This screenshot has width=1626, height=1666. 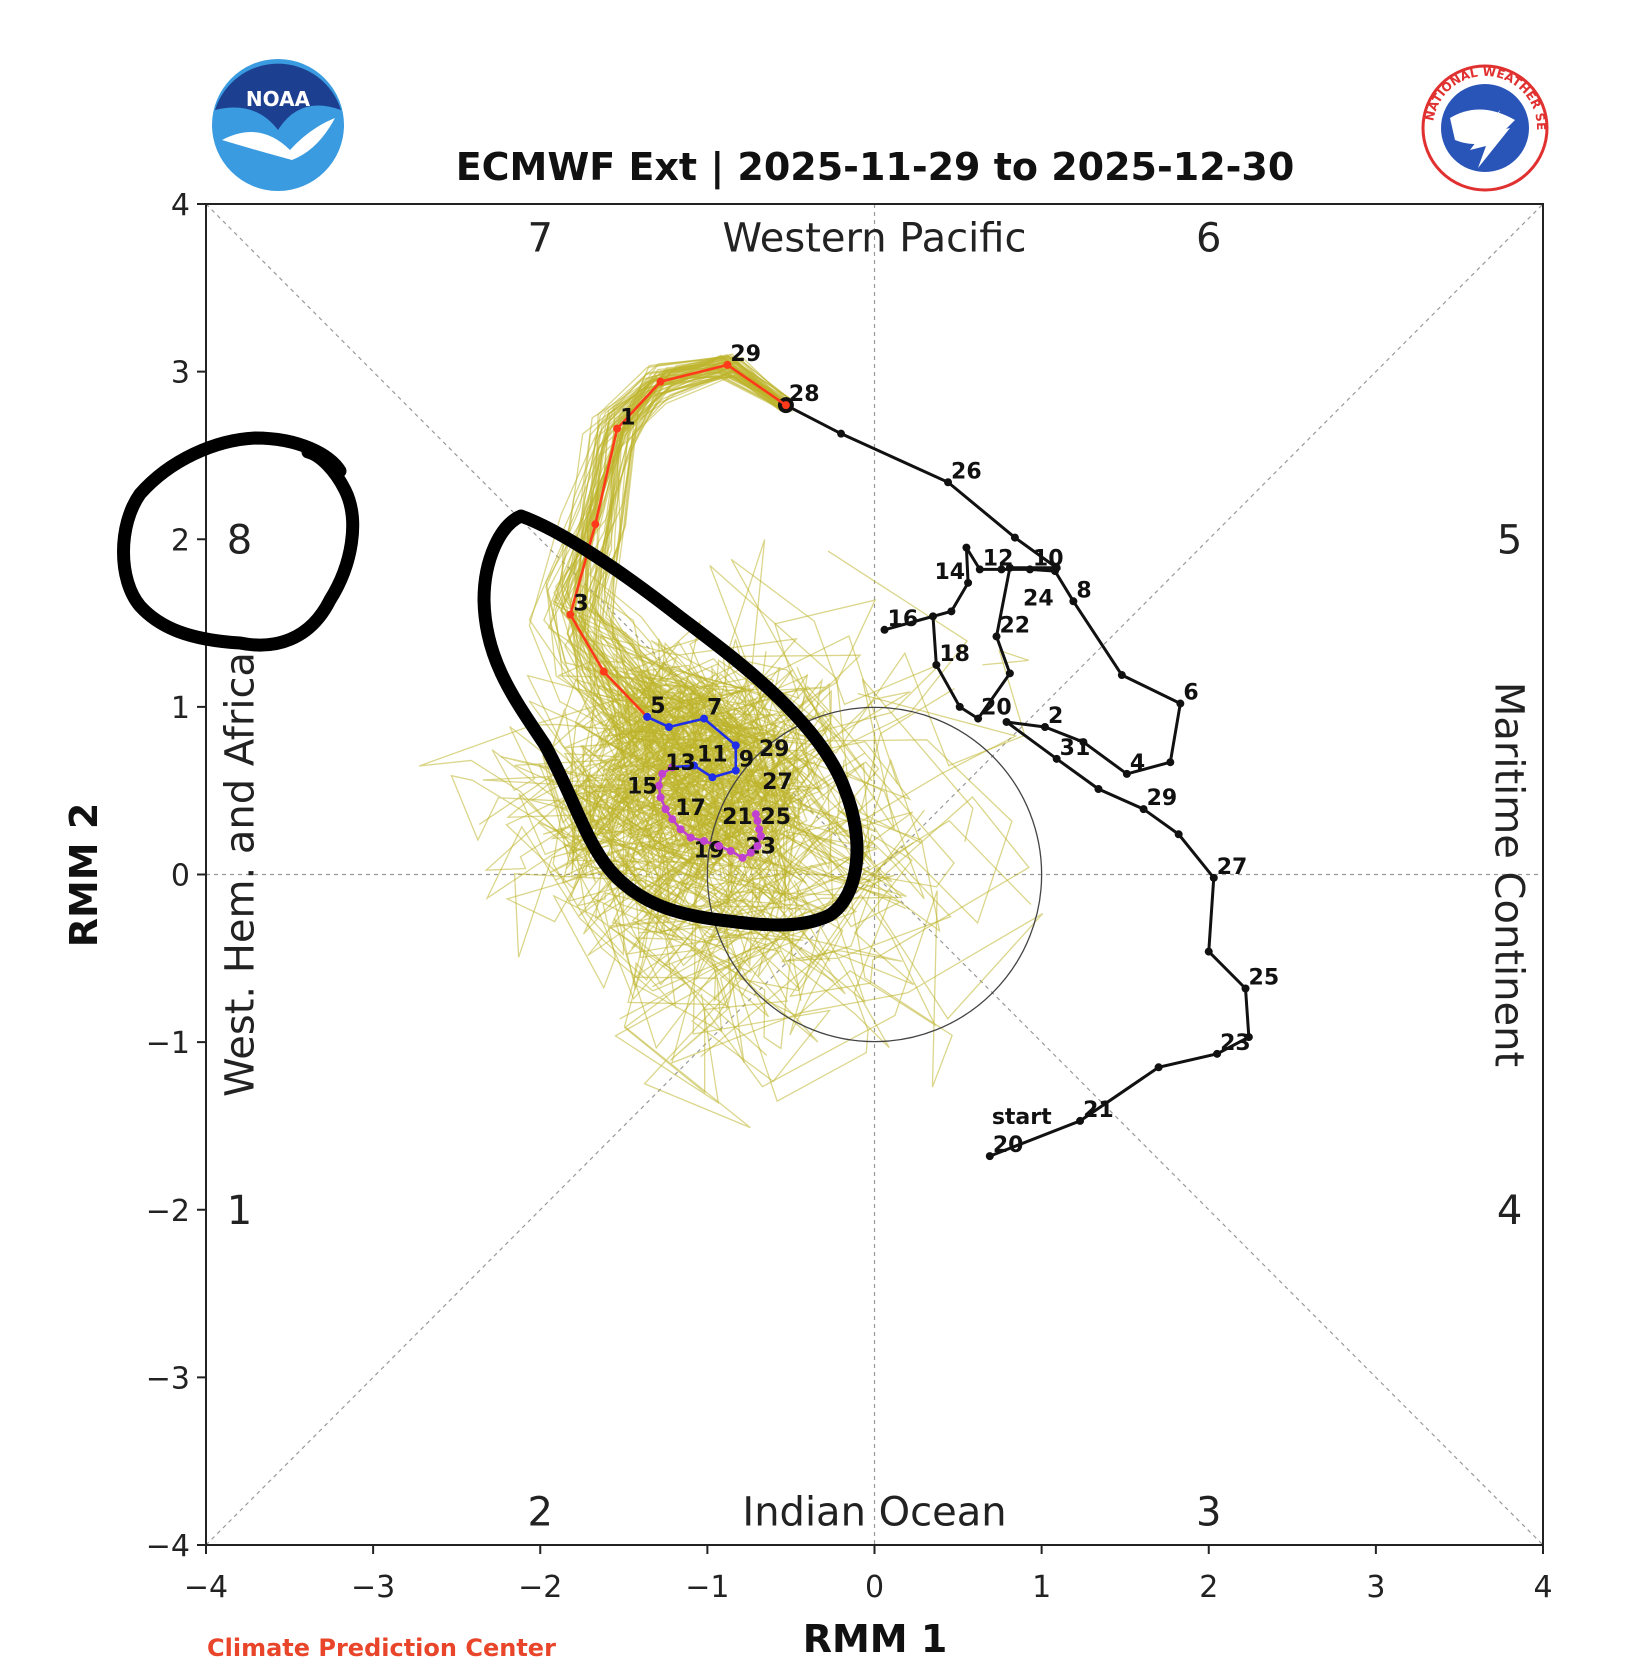 I want to click on phase-number-label: 2, so click(x=540, y=1512).